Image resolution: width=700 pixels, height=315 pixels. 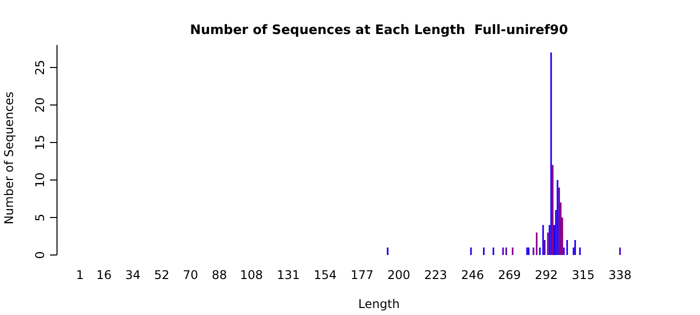 I want to click on x-tick-label: 34, so click(x=133, y=275).